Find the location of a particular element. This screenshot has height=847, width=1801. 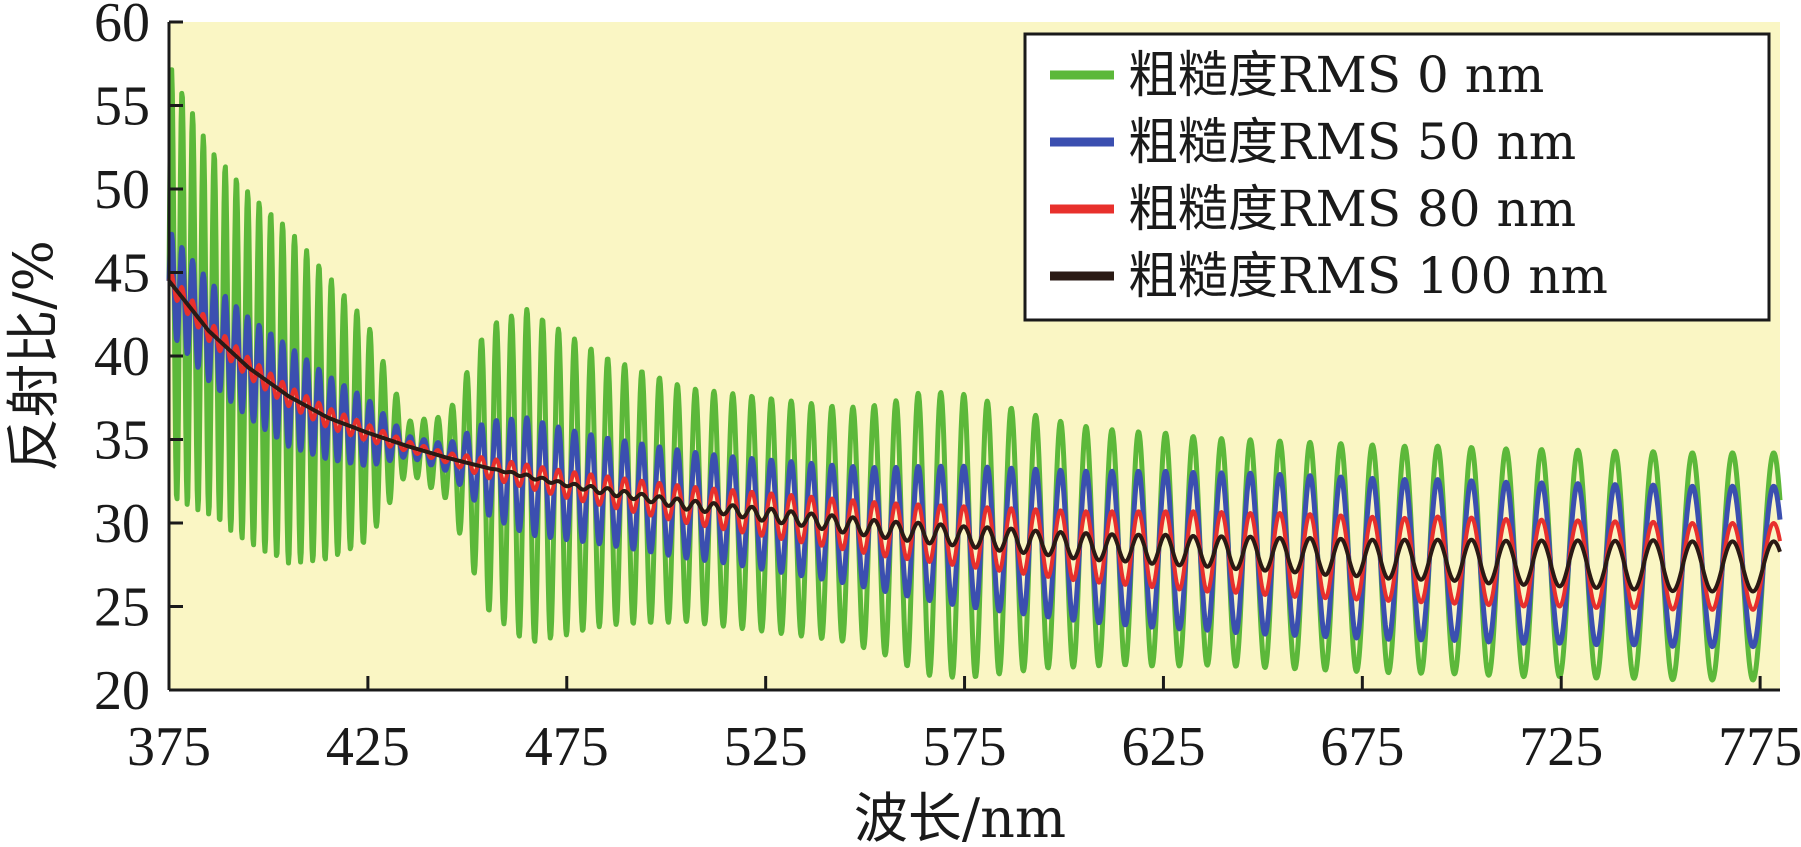

x-tick-label: 525 is located at coordinates (766, 747).